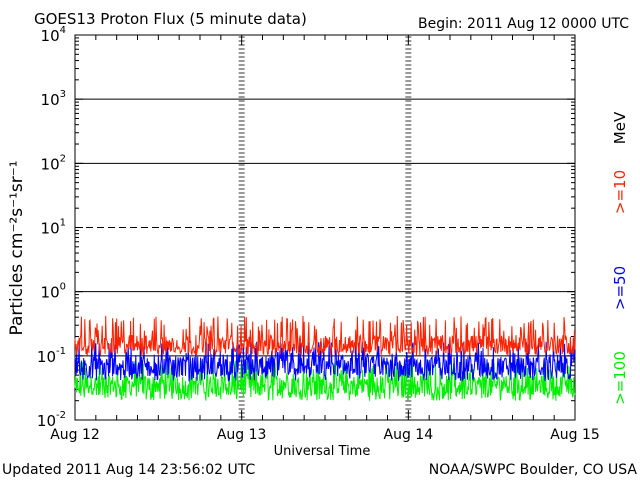  What do you see at coordinates (325, 435) in the screenshot?
I see `x-tick-labels: Aug 12 Aug 13 Aug 14 Aug 15` at bounding box center [325, 435].